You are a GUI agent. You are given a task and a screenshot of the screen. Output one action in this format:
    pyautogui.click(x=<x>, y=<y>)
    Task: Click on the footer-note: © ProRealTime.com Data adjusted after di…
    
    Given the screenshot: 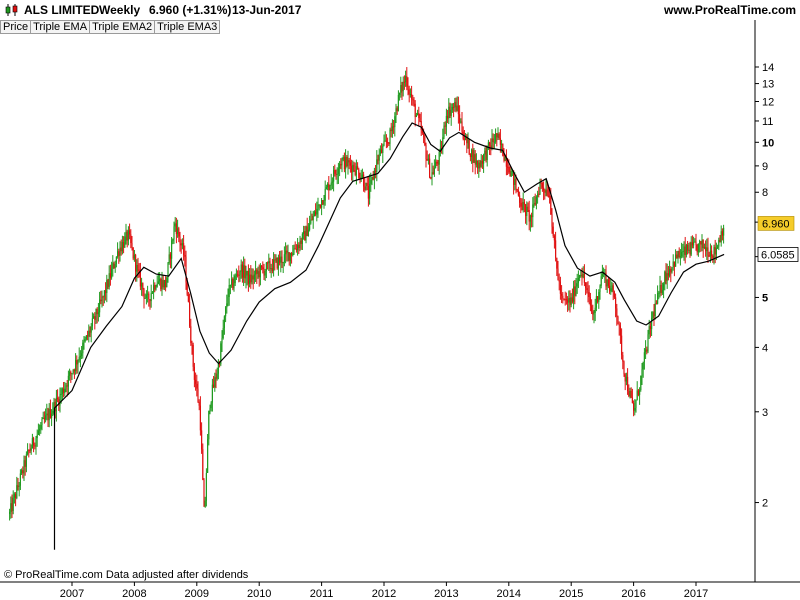 What is the action you would take?
    pyautogui.click(x=126, y=575)
    